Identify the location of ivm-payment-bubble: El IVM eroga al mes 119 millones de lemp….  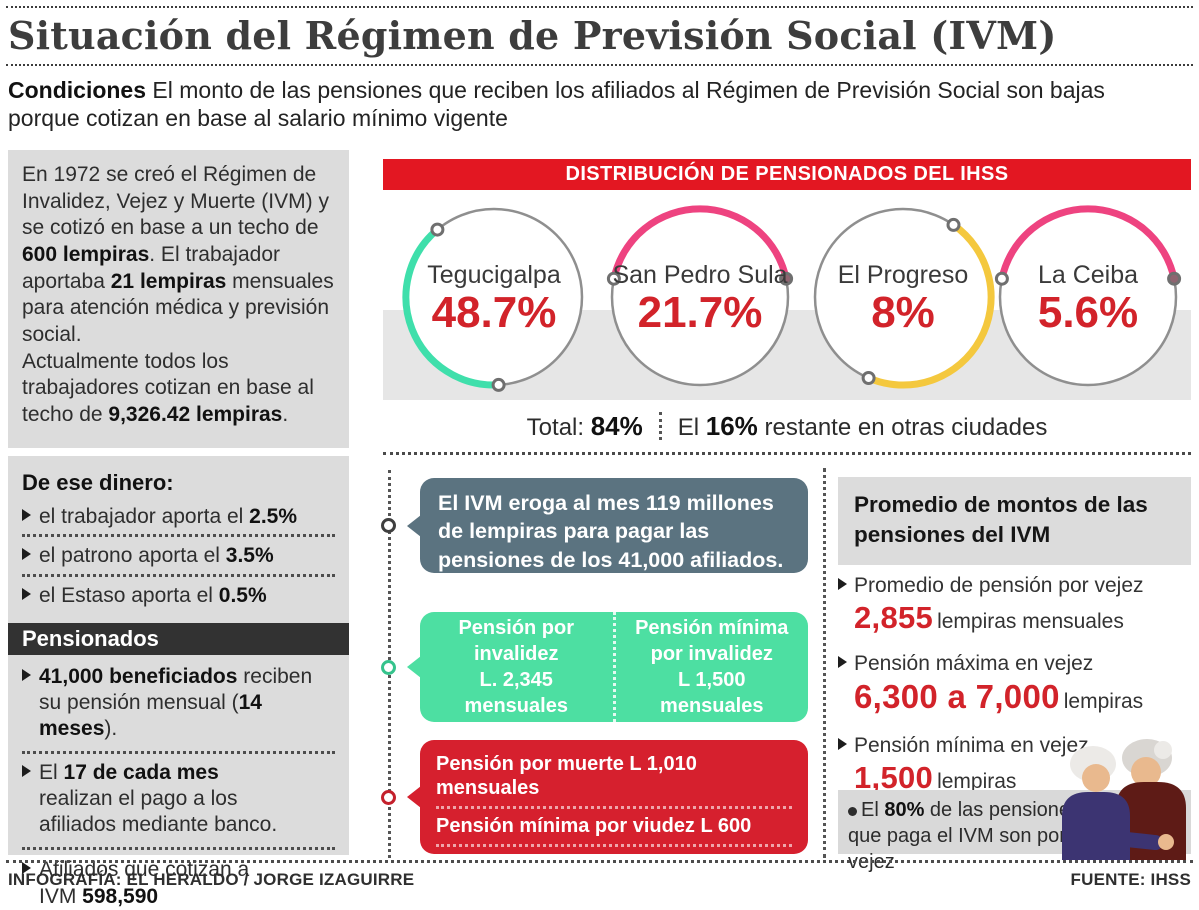
(607, 525).